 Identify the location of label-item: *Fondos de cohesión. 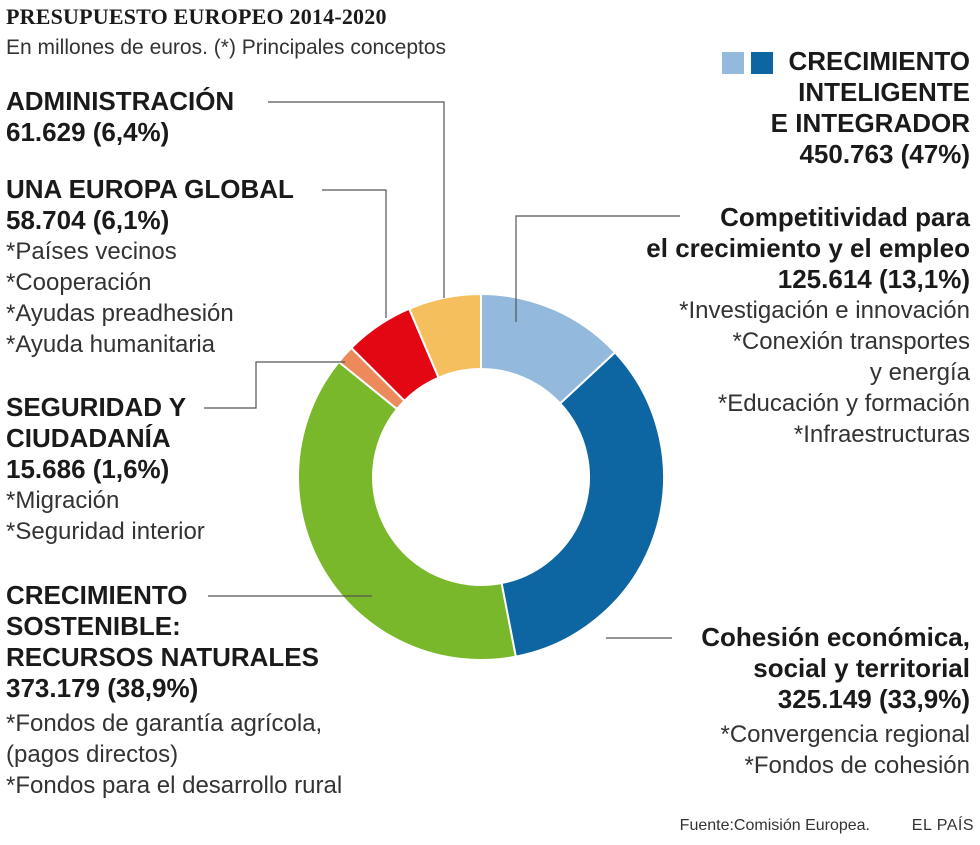
(857, 765).